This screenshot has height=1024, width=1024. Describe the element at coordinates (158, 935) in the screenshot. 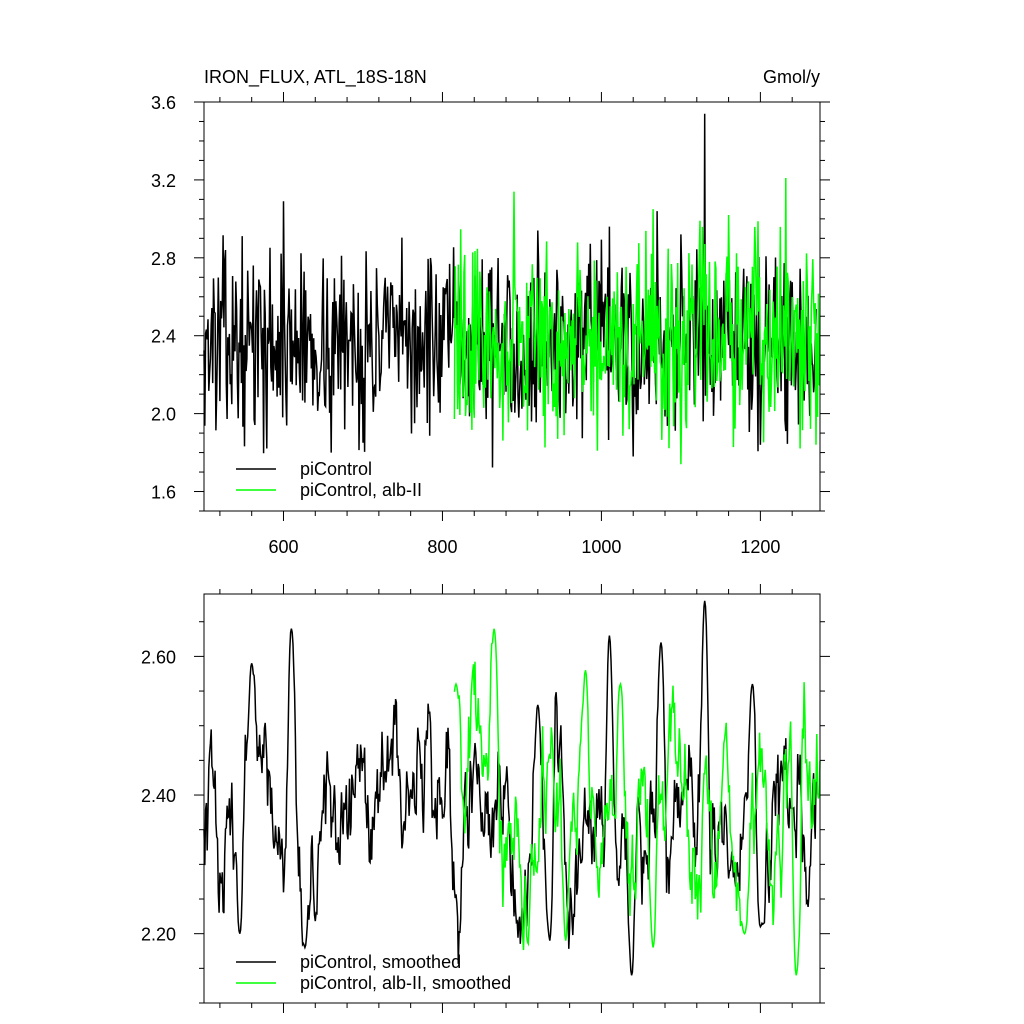

I see `y-tick-label: 2.20` at that location.